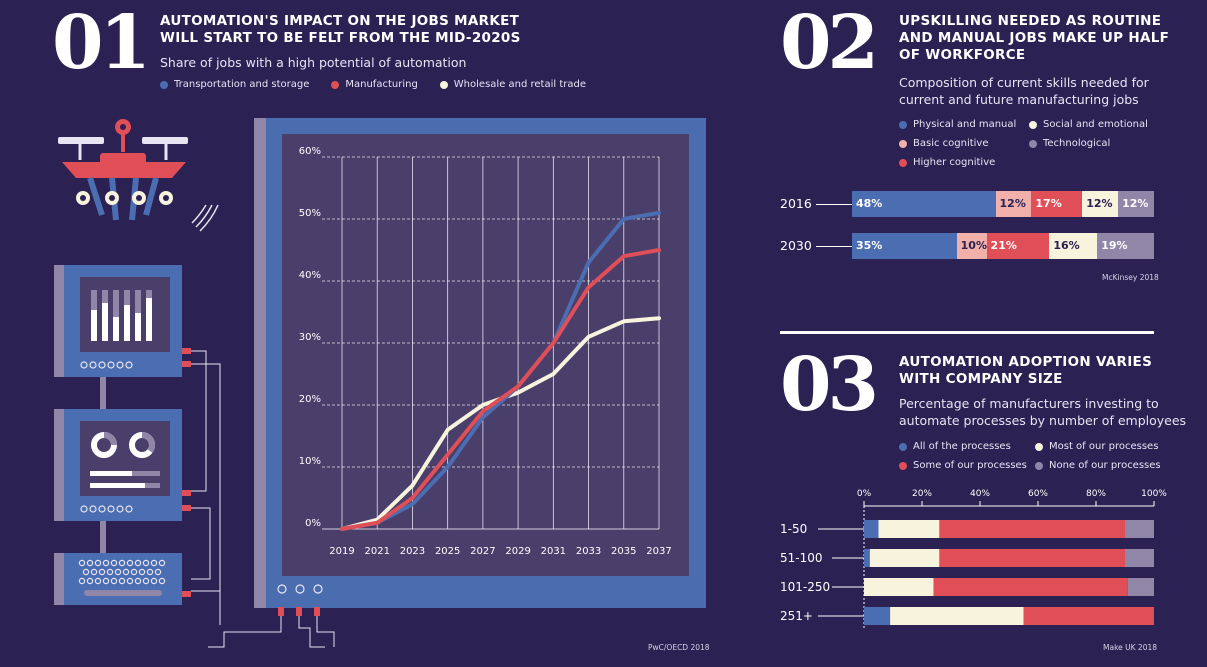  I want to click on legend2-label-3: Technological, so click(1077, 143).